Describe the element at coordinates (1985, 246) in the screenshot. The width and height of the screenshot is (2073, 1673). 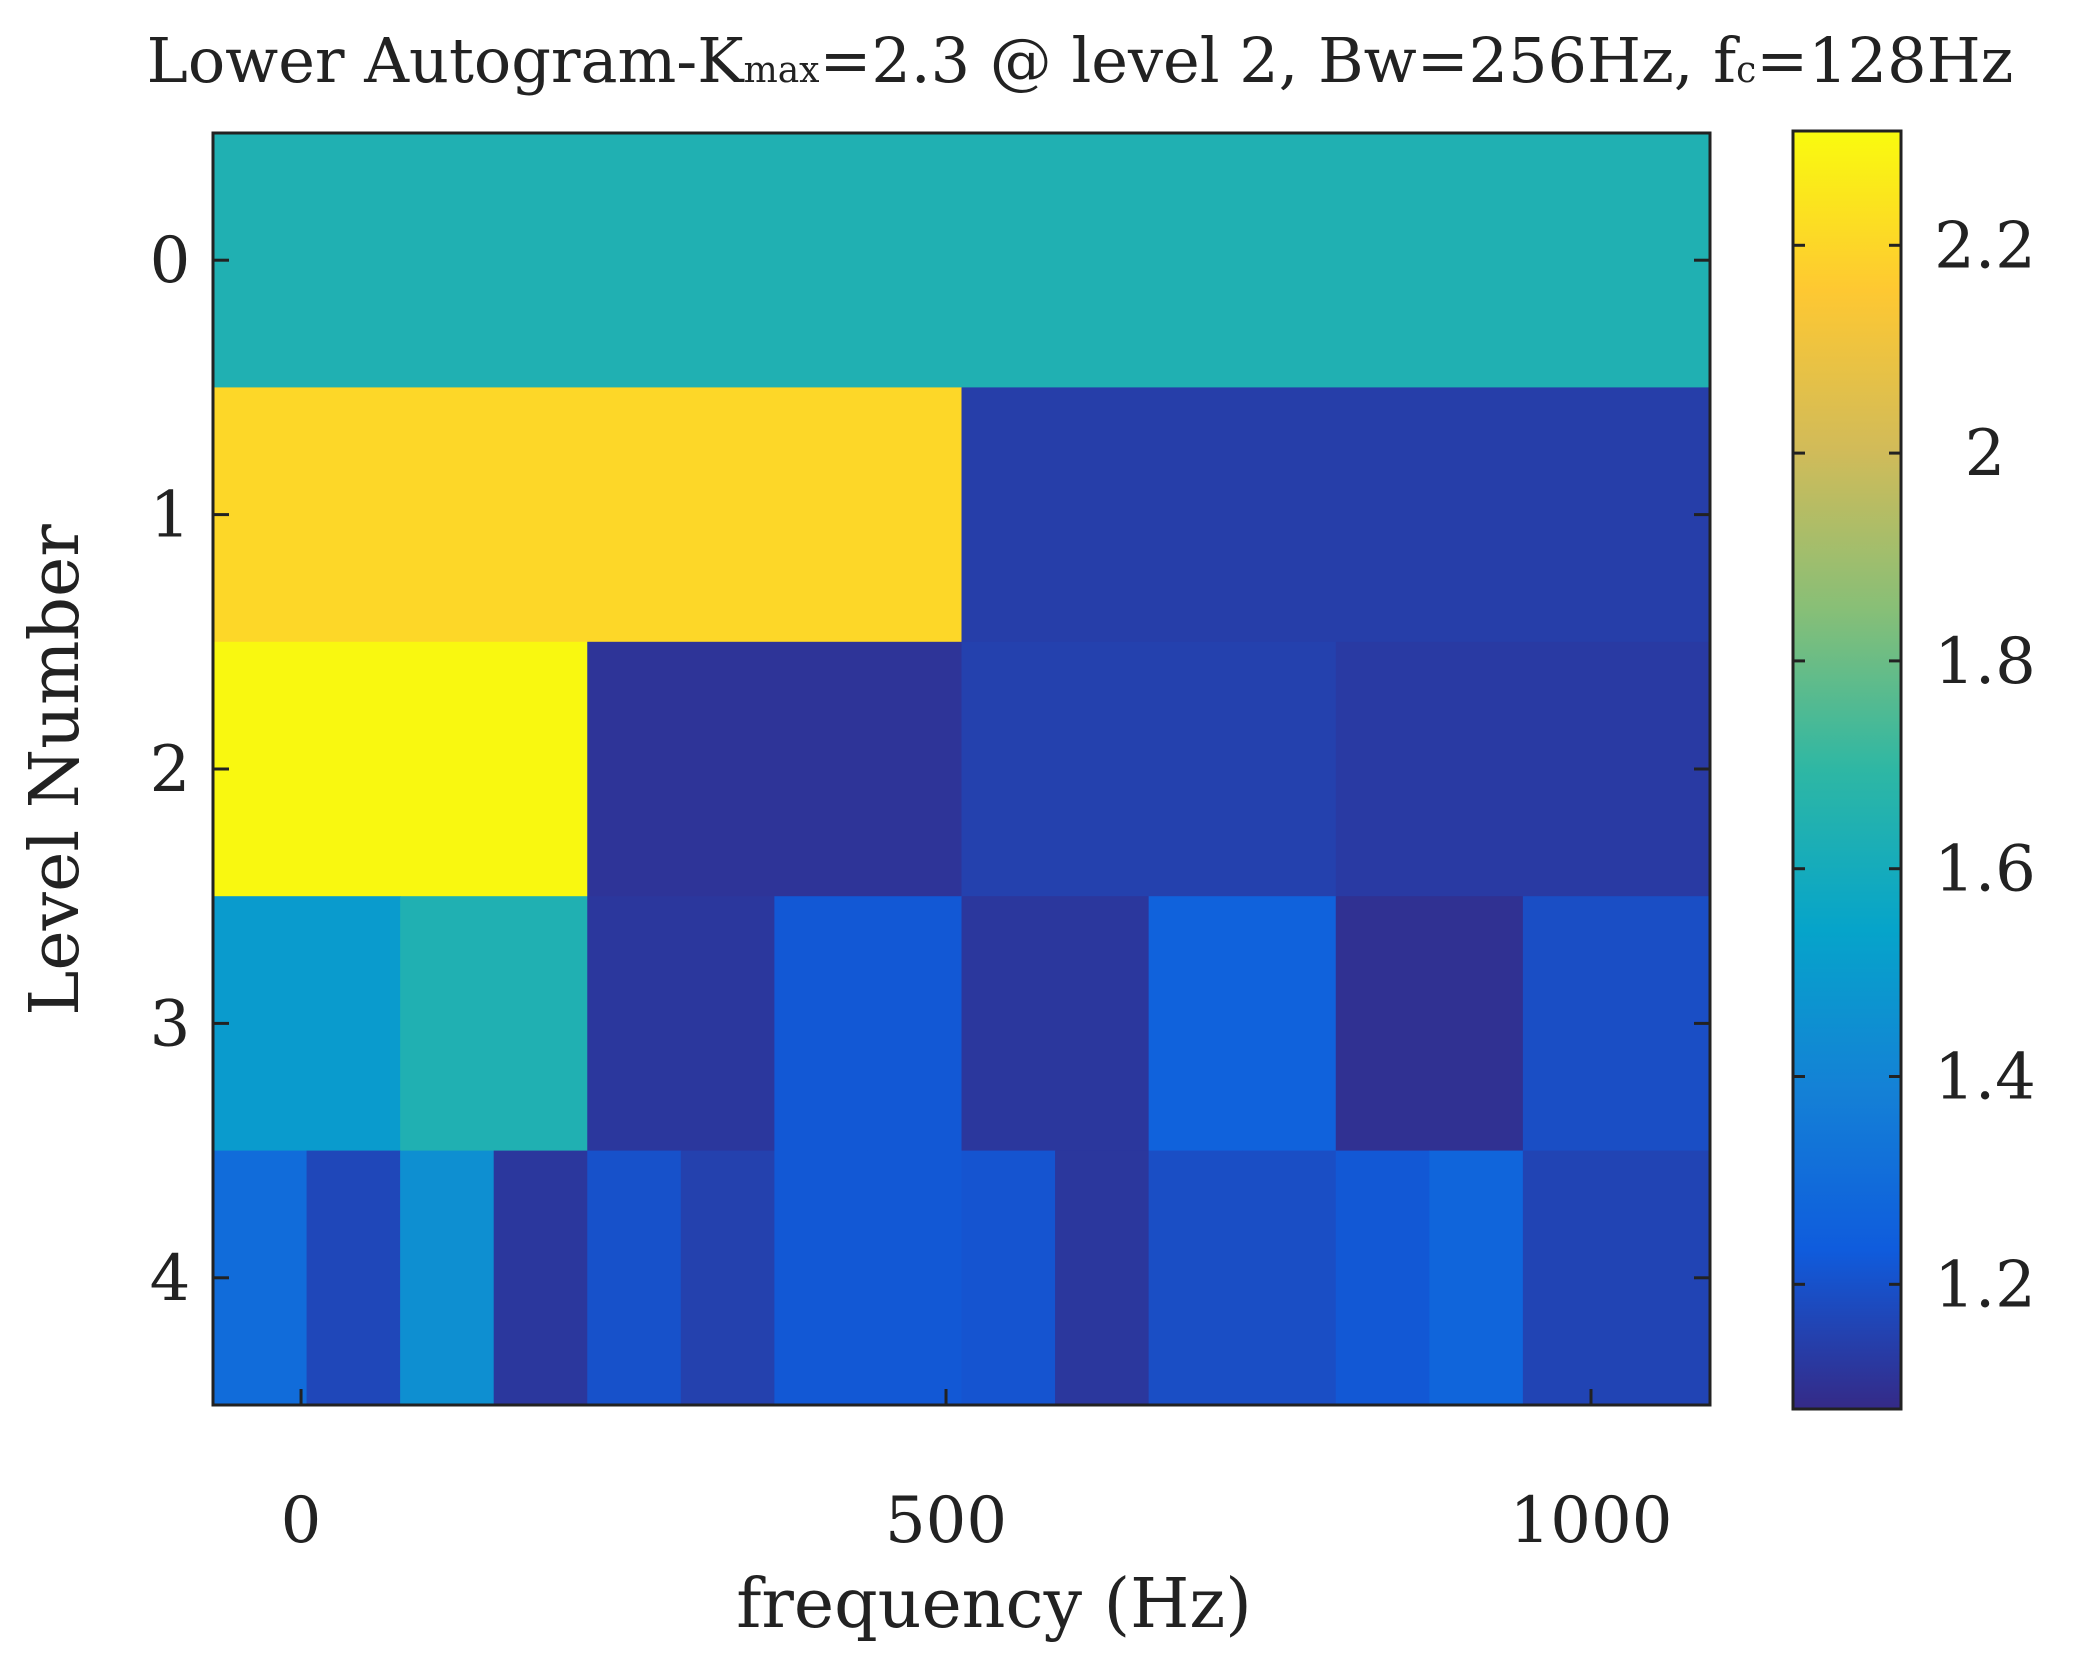
I see `colorbar-tick-label: 2.2` at that location.